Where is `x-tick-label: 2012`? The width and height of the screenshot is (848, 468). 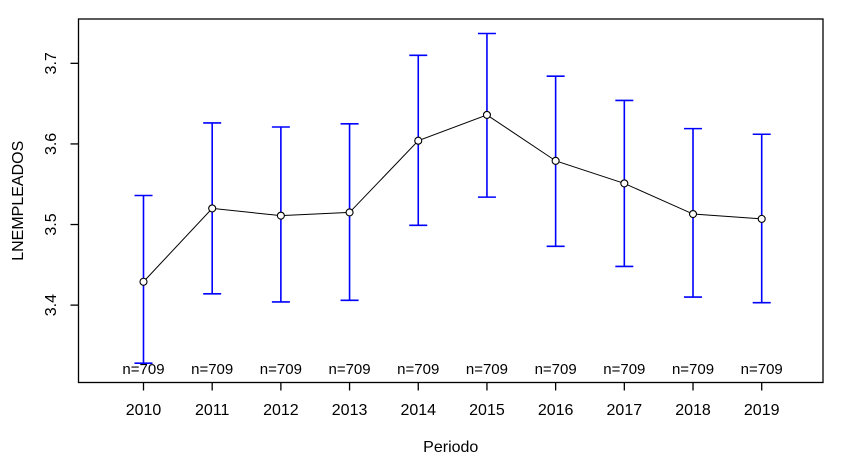
x-tick-label: 2012 is located at coordinates (281, 410).